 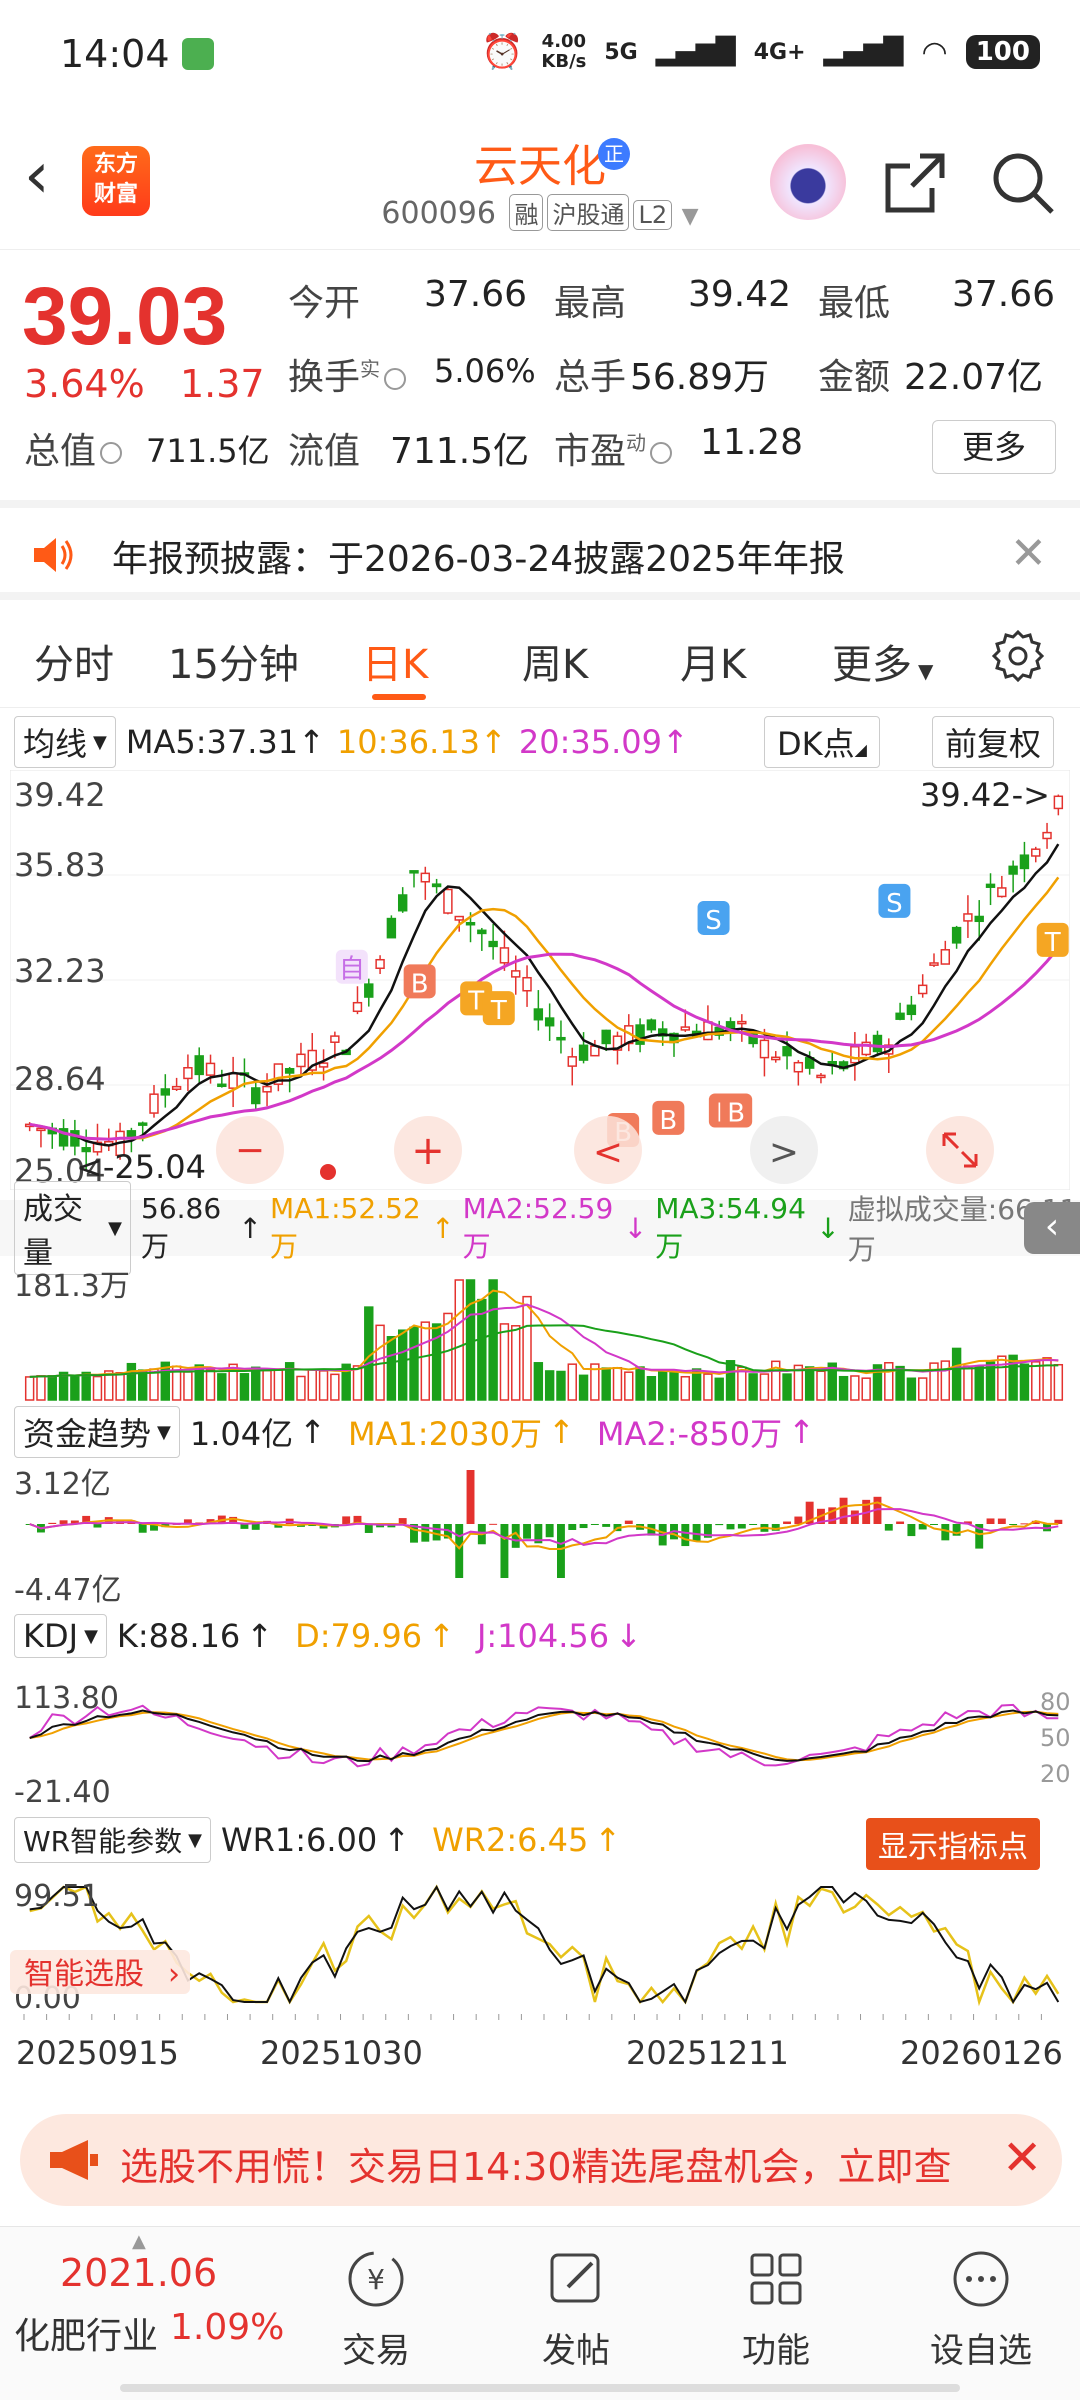 I want to click on kdj-top-label: 113.80, so click(x=66, y=1698).